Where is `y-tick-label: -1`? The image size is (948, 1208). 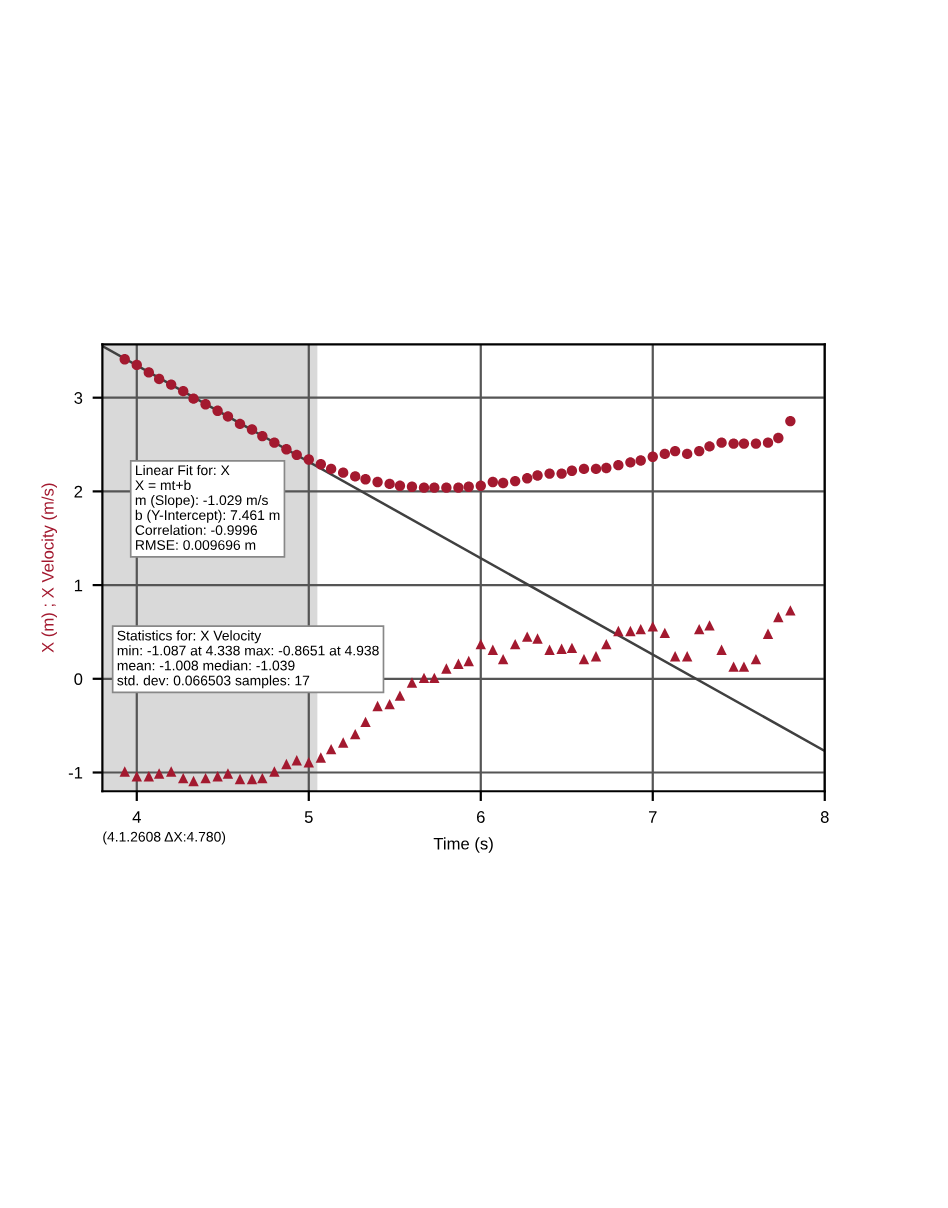 y-tick-label: -1 is located at coordinates (75, 773).